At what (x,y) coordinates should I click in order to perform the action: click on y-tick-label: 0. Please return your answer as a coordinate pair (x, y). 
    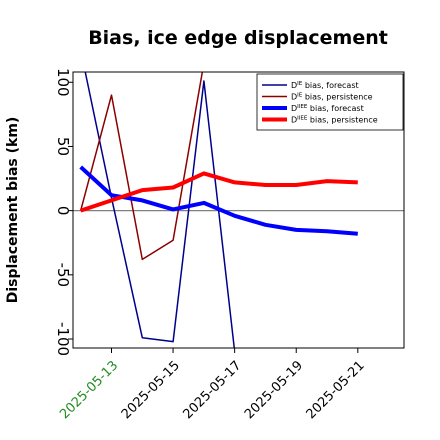
    Looking at the image, I should click on (63, 211).